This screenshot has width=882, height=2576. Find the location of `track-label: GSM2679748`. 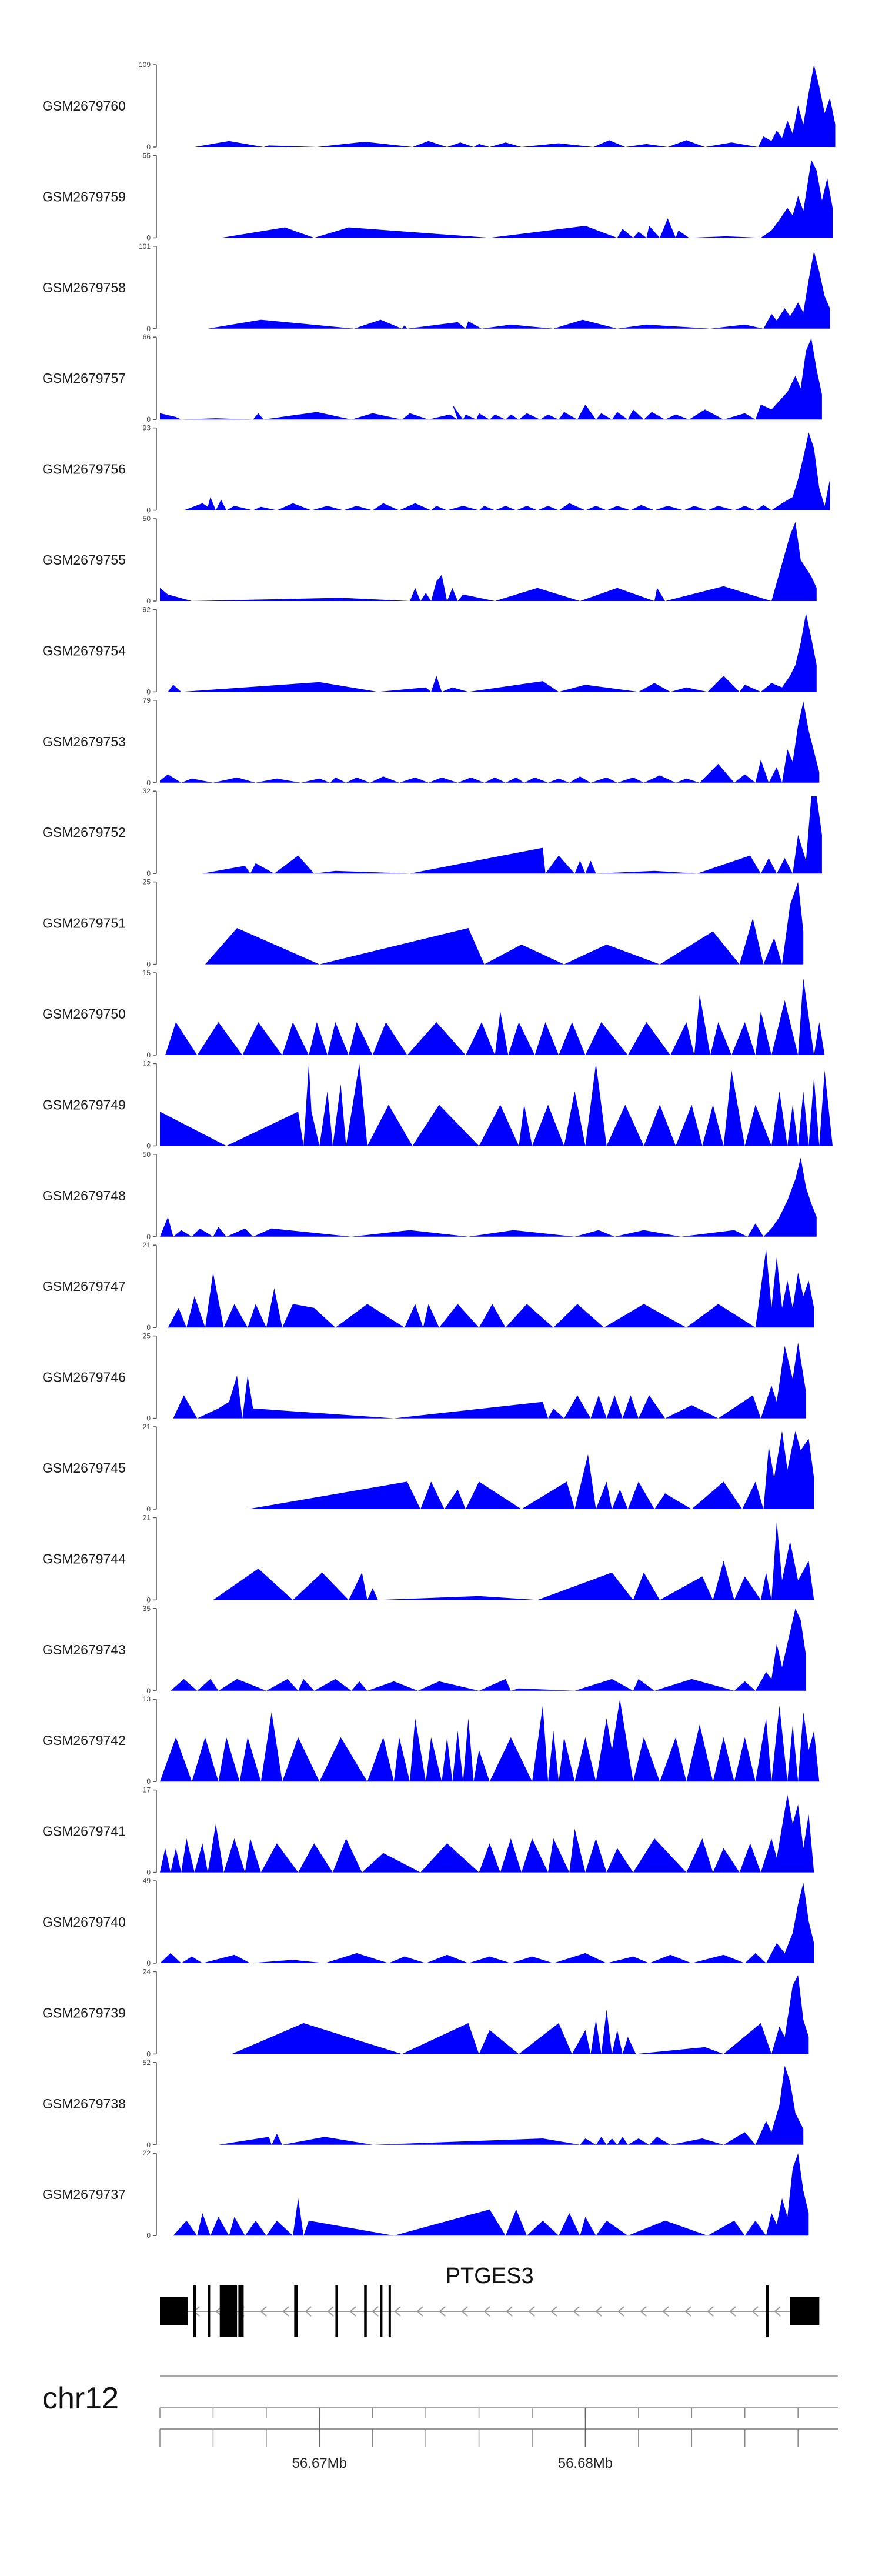

track-label: GSM2679748 is located at coordinates (84, 1195).